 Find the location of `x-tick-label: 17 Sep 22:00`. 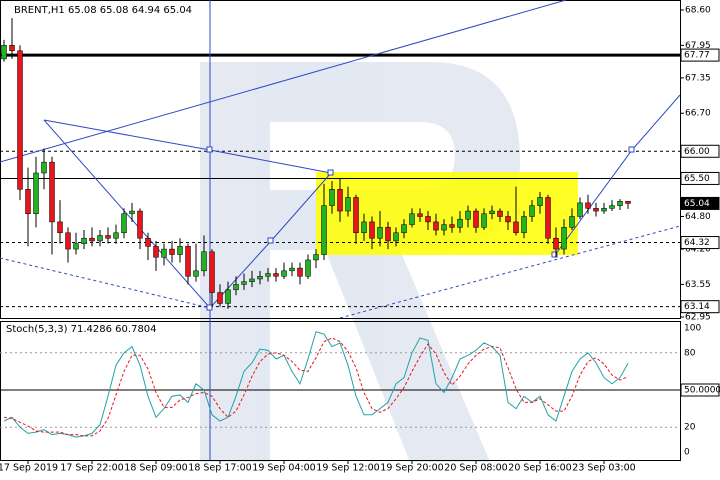

x-tick-label: 17 Sep 22:00 is located at coordinates (91, 468).